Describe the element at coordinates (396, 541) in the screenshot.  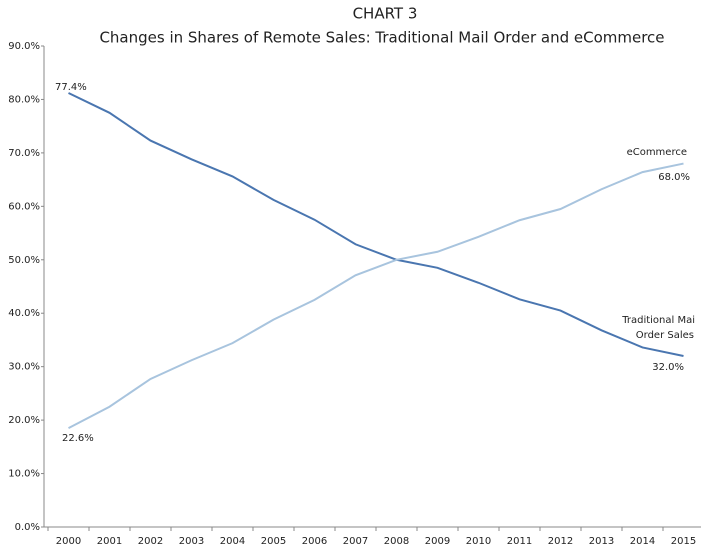
I see `x-tick-label: 2008` at that location.